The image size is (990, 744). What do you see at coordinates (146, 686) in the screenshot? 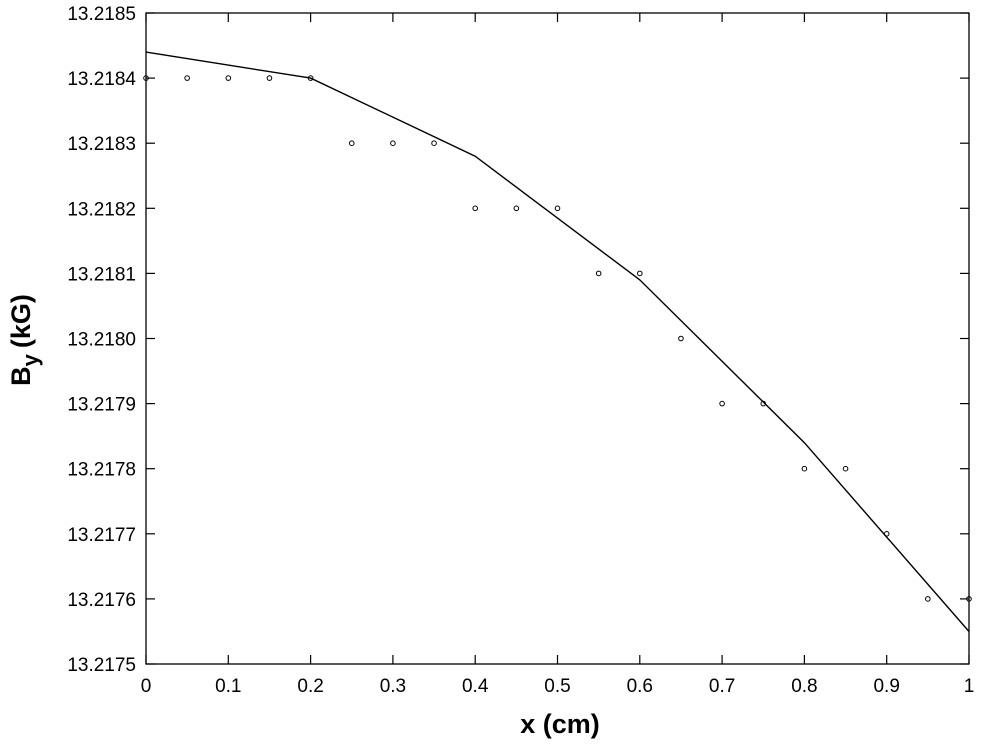
I see `x-tick-label: 0` at bounding box center [146, 686].